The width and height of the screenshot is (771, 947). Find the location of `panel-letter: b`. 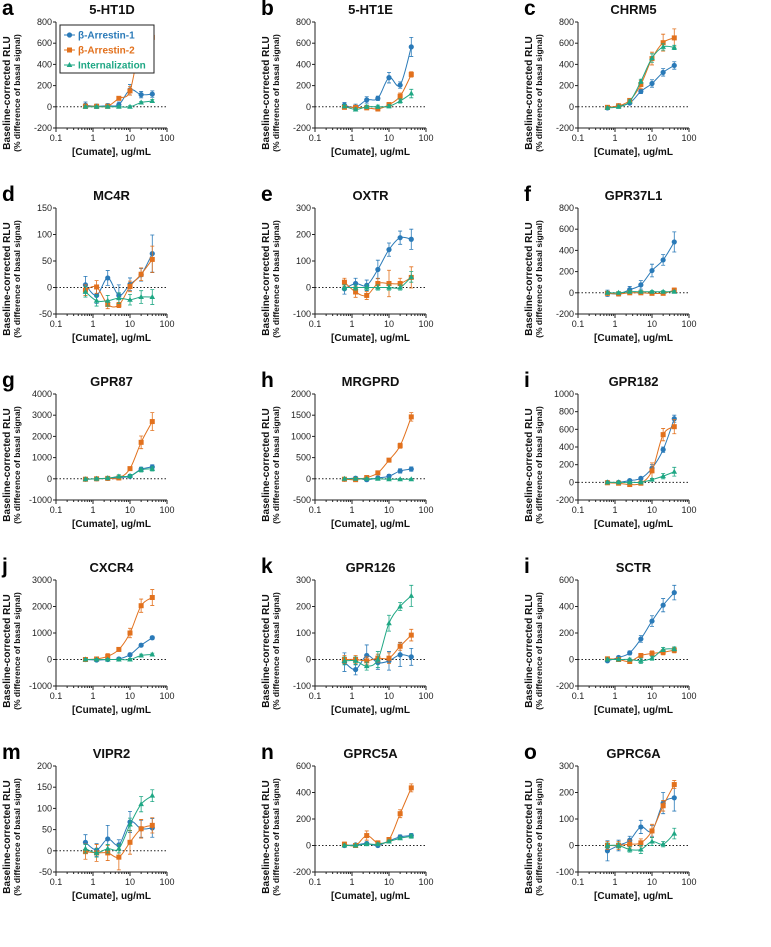

panel-letter: b is located at coordinates (267, 10).